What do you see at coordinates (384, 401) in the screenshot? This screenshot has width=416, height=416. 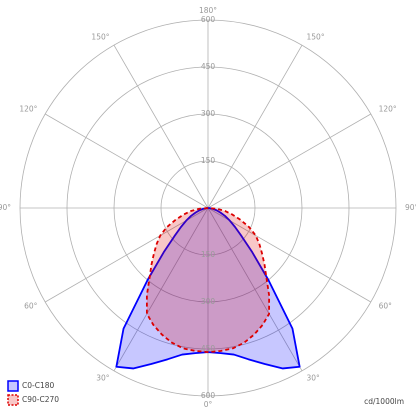 I see `unit-label: cd/1000lm` at bounding box center [384, 401].